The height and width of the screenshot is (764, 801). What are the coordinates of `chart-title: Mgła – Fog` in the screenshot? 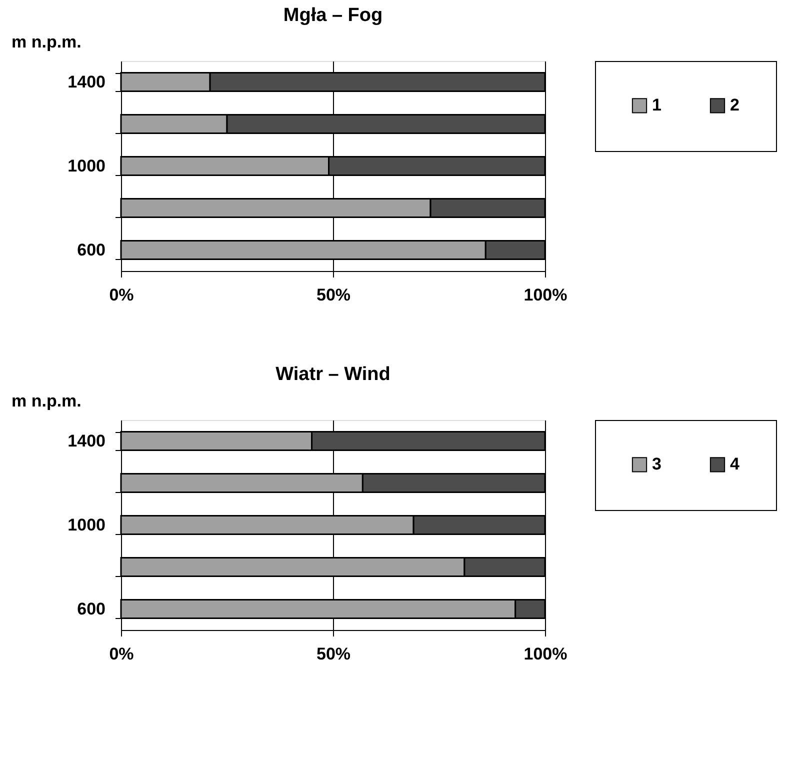 It's located at (333, 15).